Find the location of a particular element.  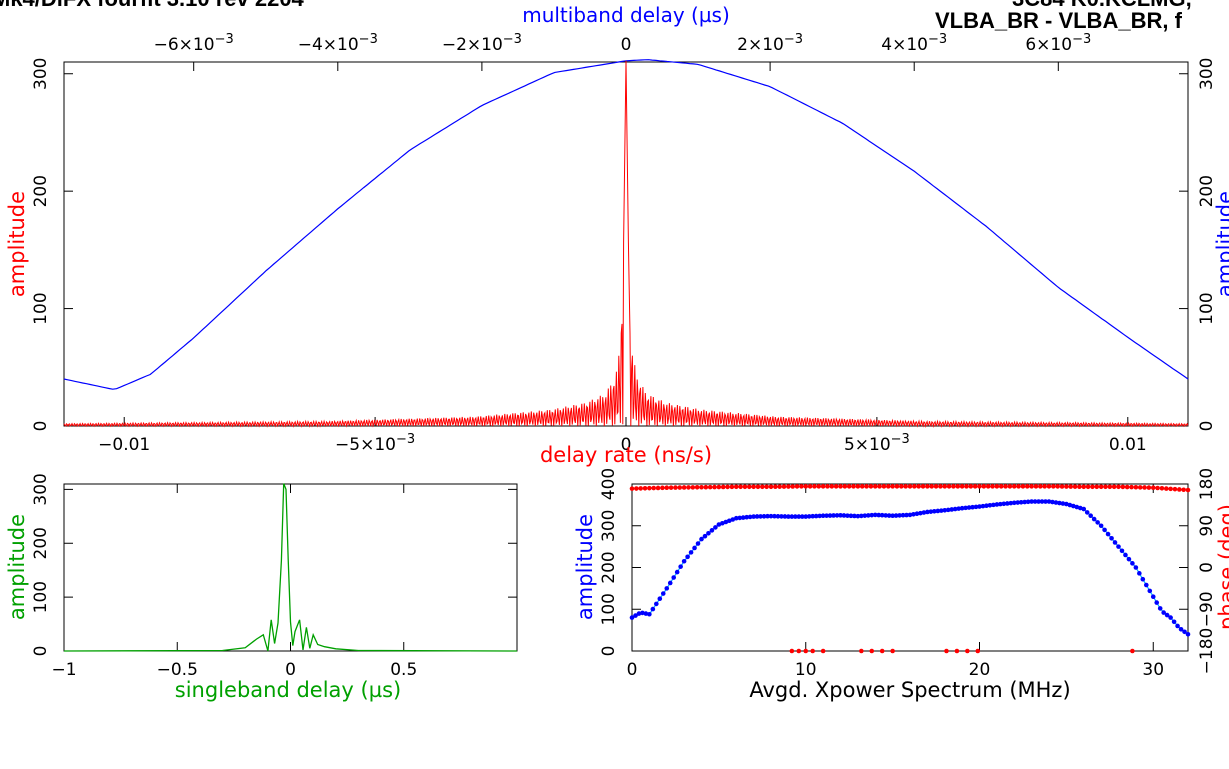

xp-y-right-tick-label: 0 is located at coordinates (1207, 567).